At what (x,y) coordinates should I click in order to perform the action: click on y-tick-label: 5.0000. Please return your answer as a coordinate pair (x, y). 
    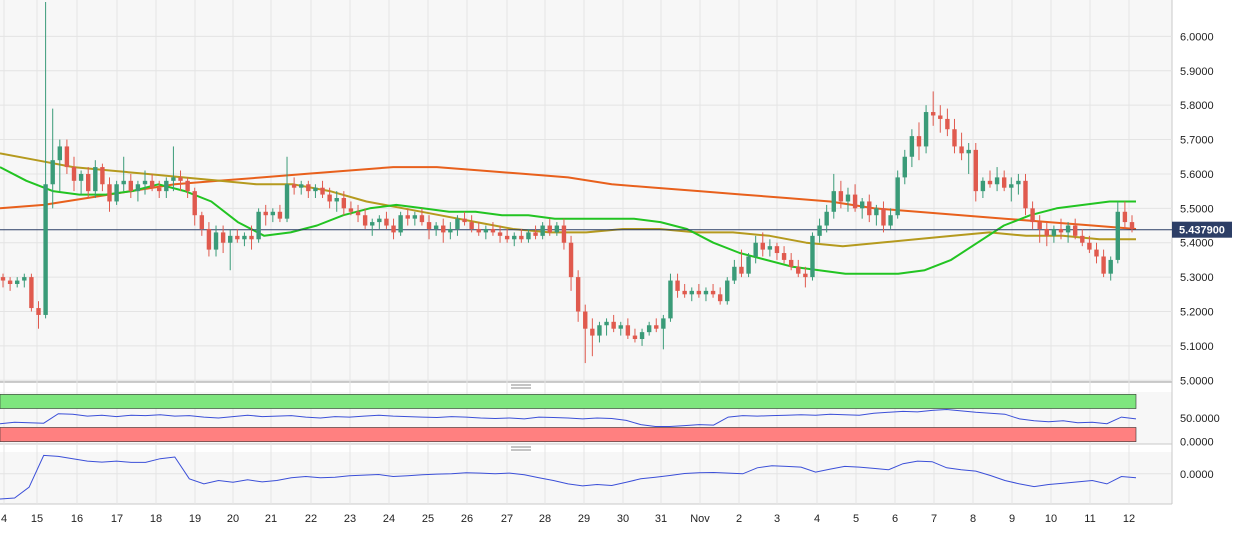
    Looking at the image, I should click on (1197, 381).